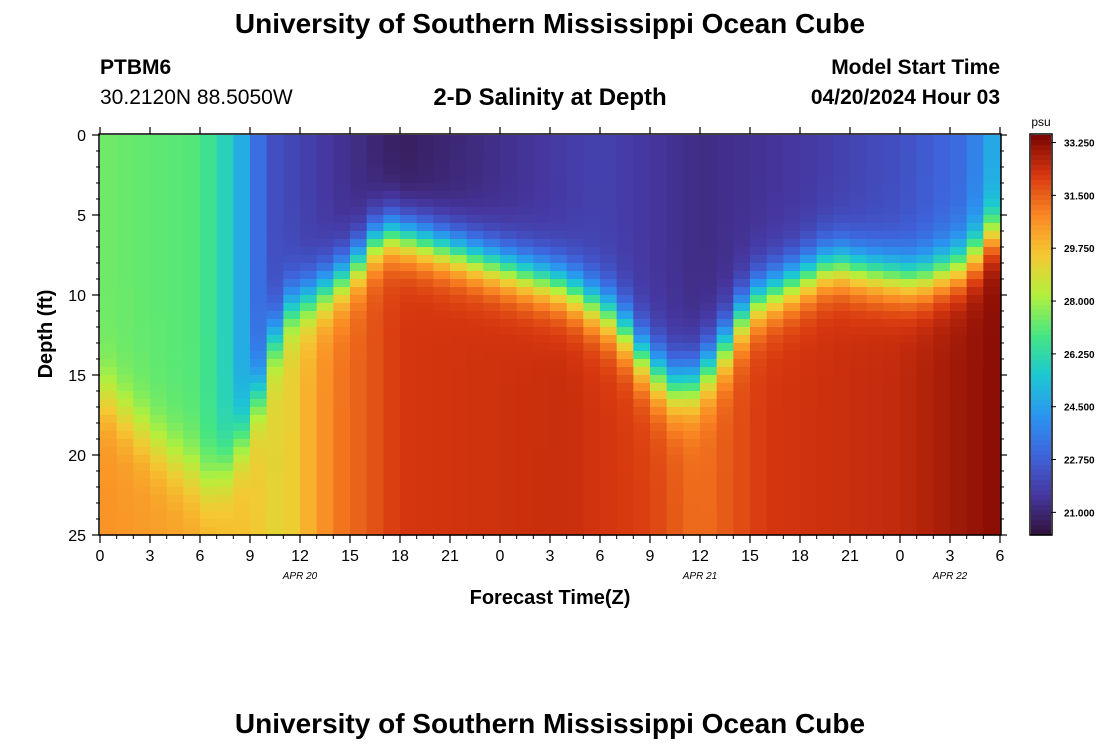  I want to click on x-tick-label: 0, so click(100, 556).